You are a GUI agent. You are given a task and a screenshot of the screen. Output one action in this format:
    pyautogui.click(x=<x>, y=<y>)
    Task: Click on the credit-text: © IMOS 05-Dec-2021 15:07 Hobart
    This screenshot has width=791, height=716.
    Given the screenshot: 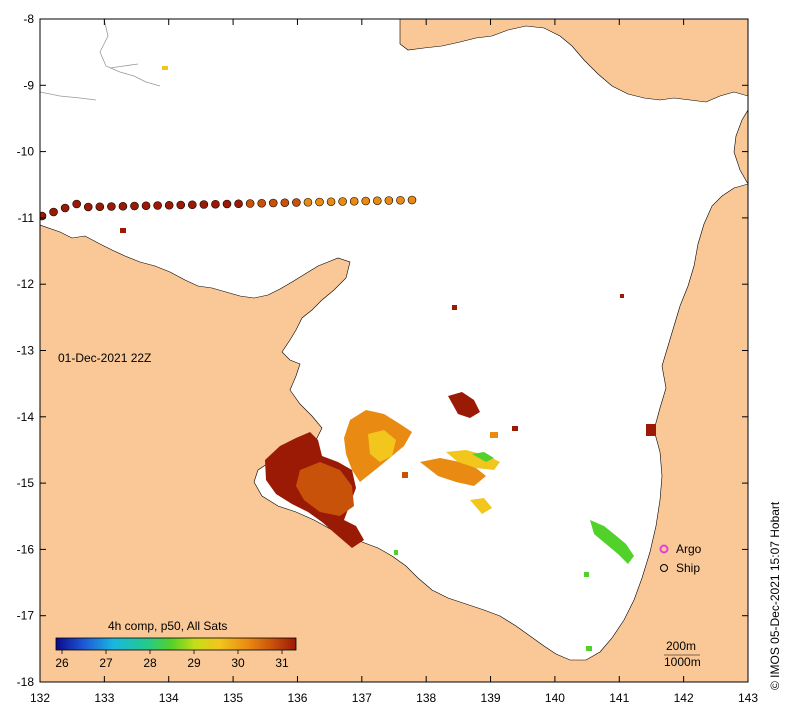 What is the action you would take?
    pyautogui.click(x=775, y=595)
    